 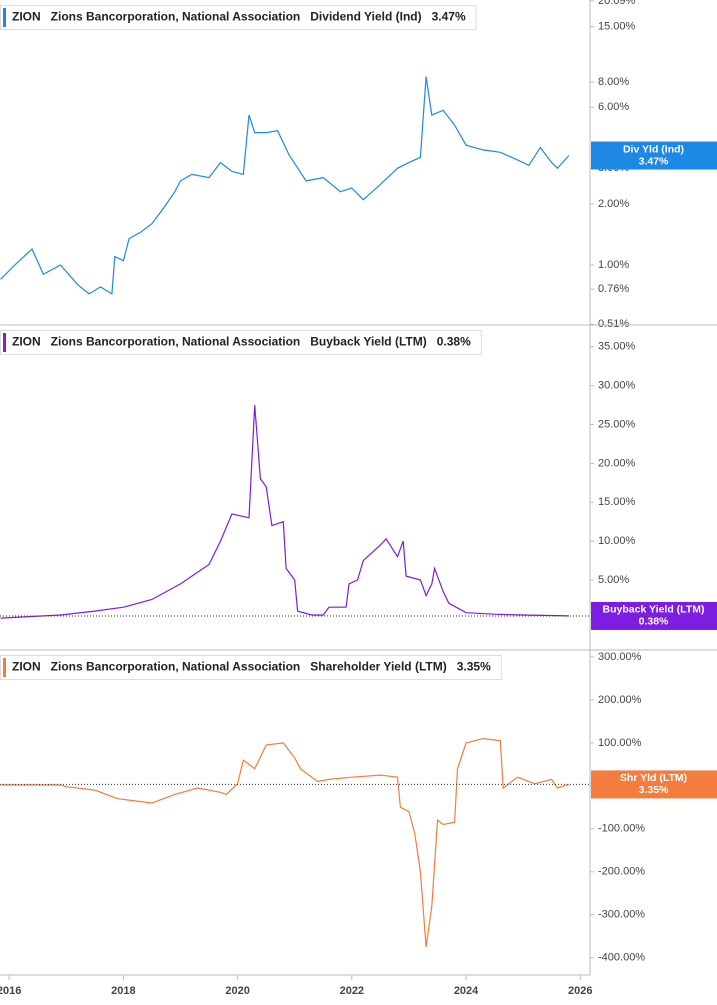 What do you see at coordinates (617, 424) in the screenshot?
I see `y-tick-label: 25.00%` at bounding box center [617, 424].